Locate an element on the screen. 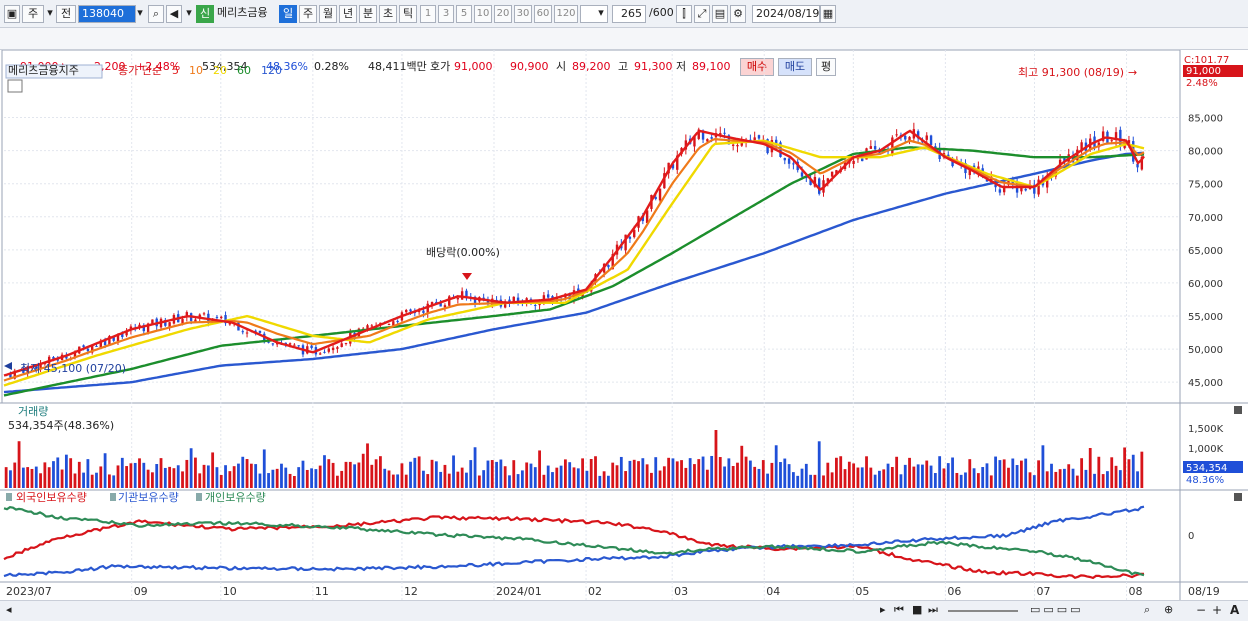 This screenshot has width=1248, height=621. eval-button: 평 is located at coordinates (826, 67).